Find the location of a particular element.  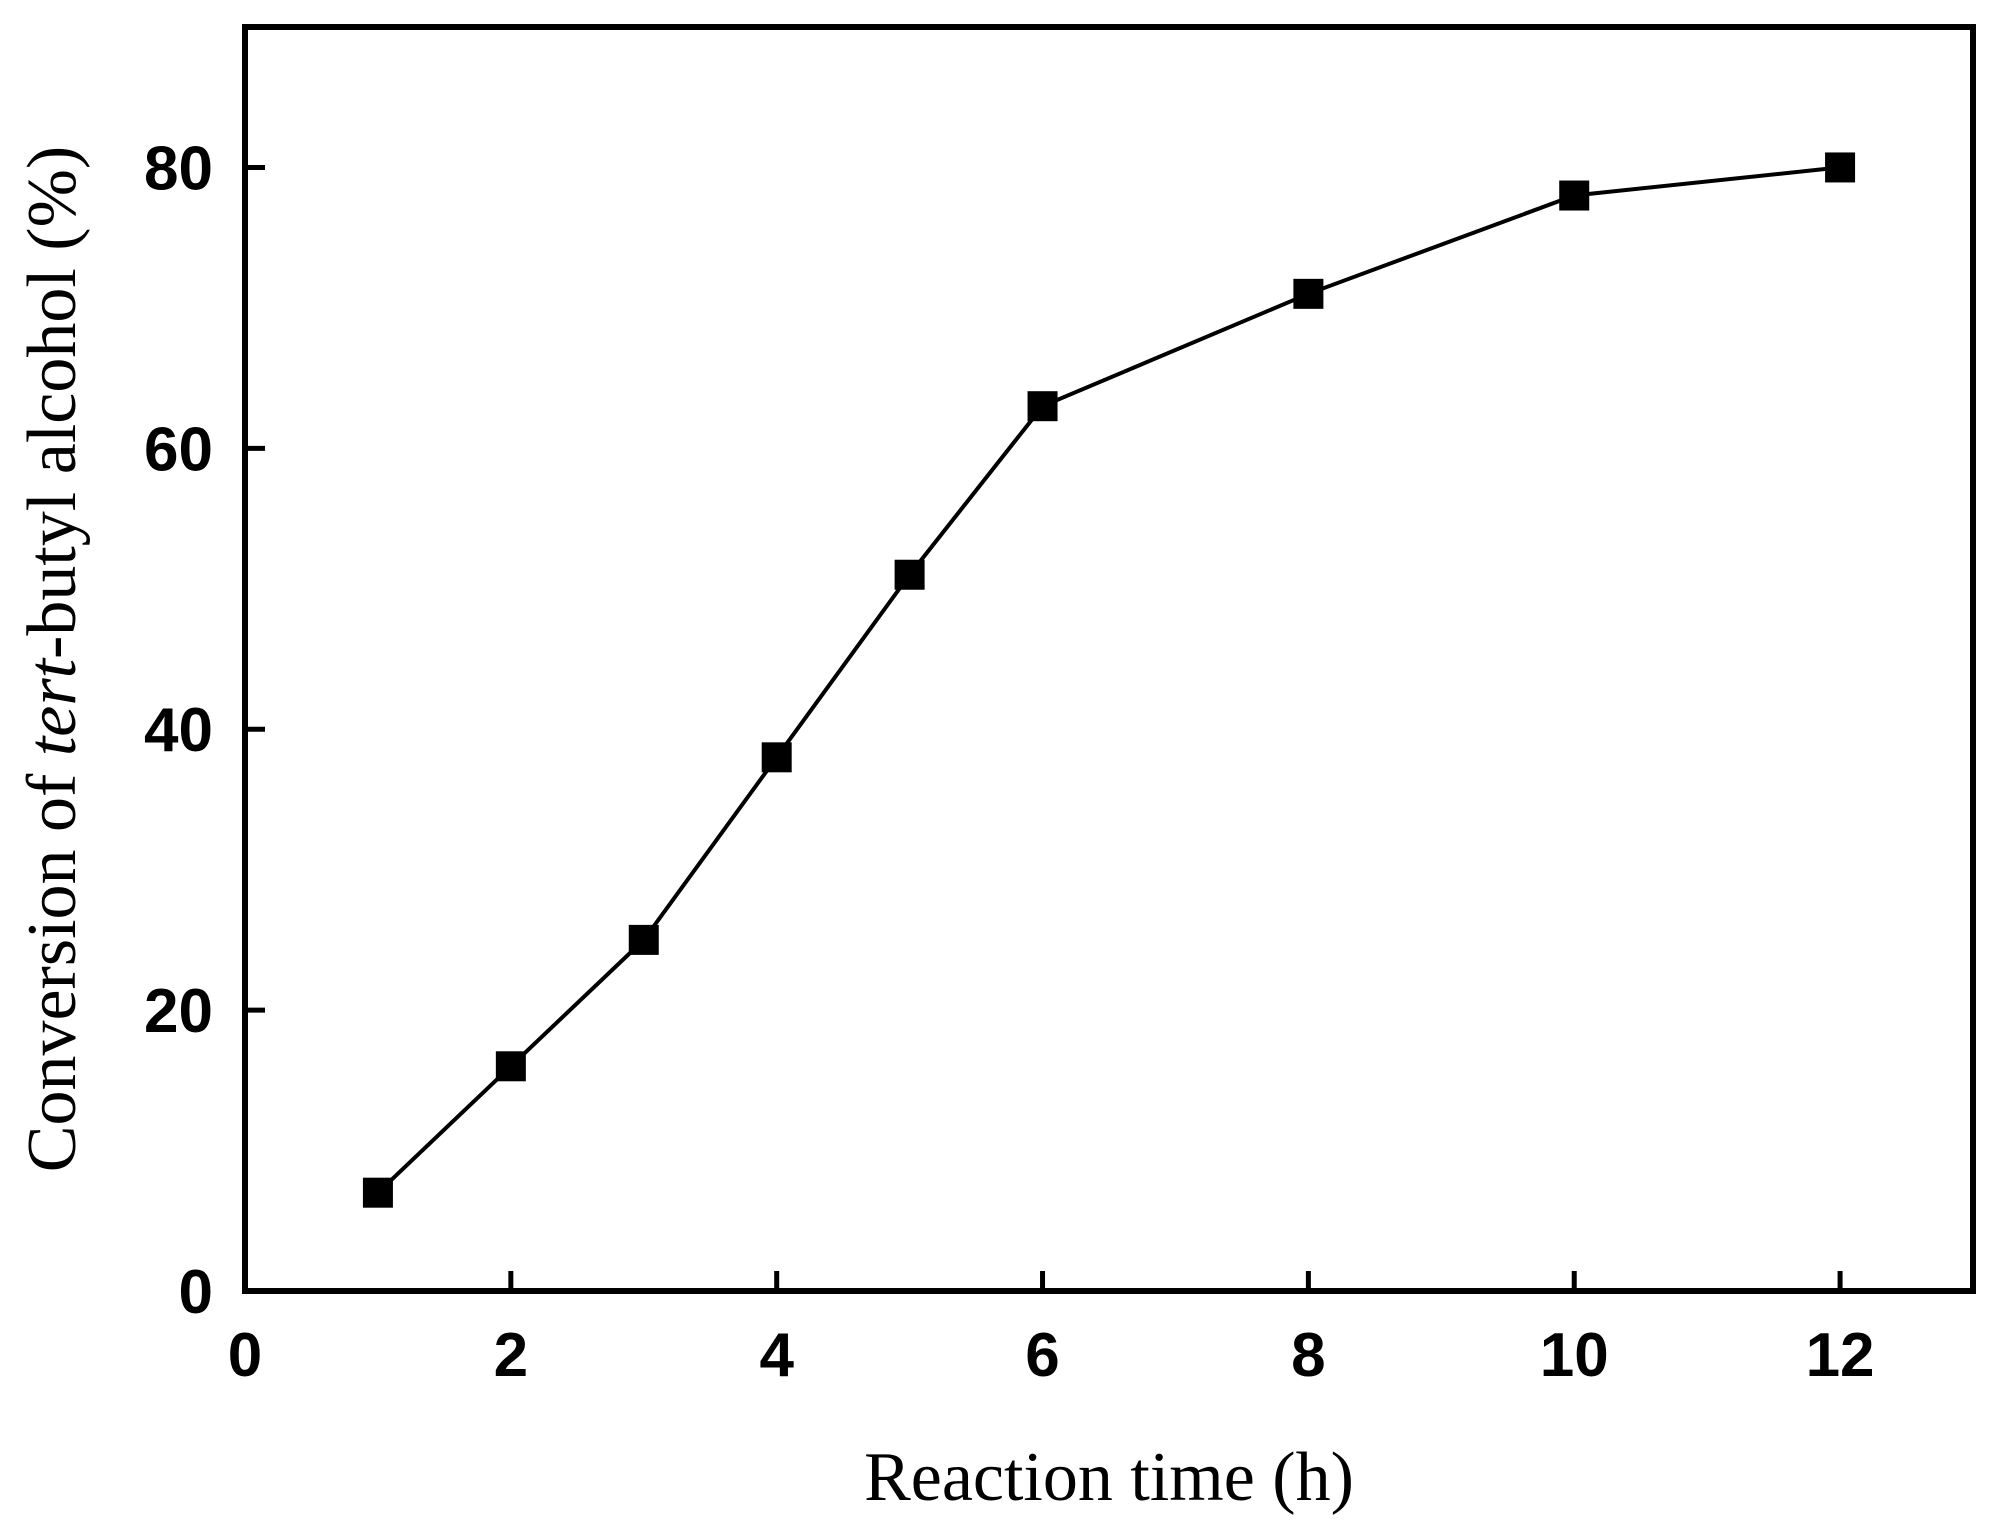

y-tick-label-2: 40 is located at coordinates (178, 730).